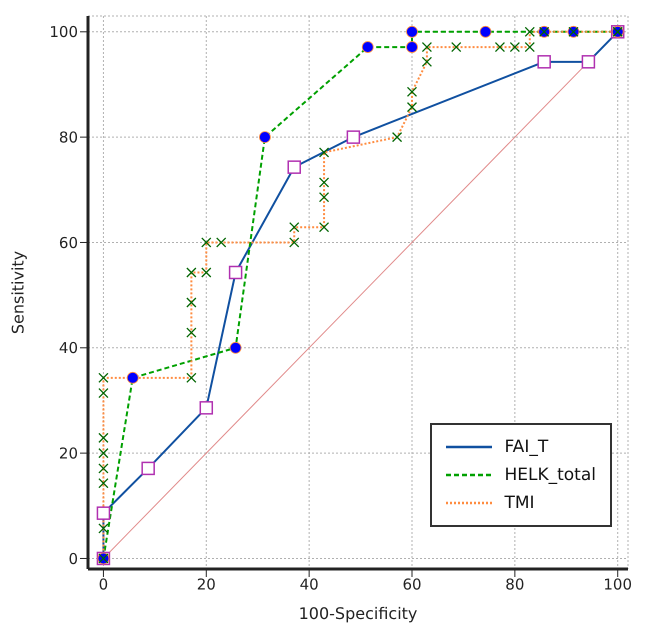 The height and width of the screenshot is (637, 648). Describe the element at coordinates (18, 292) in the screenshot. I see `y-axis-title: Sensitivity` at that location.